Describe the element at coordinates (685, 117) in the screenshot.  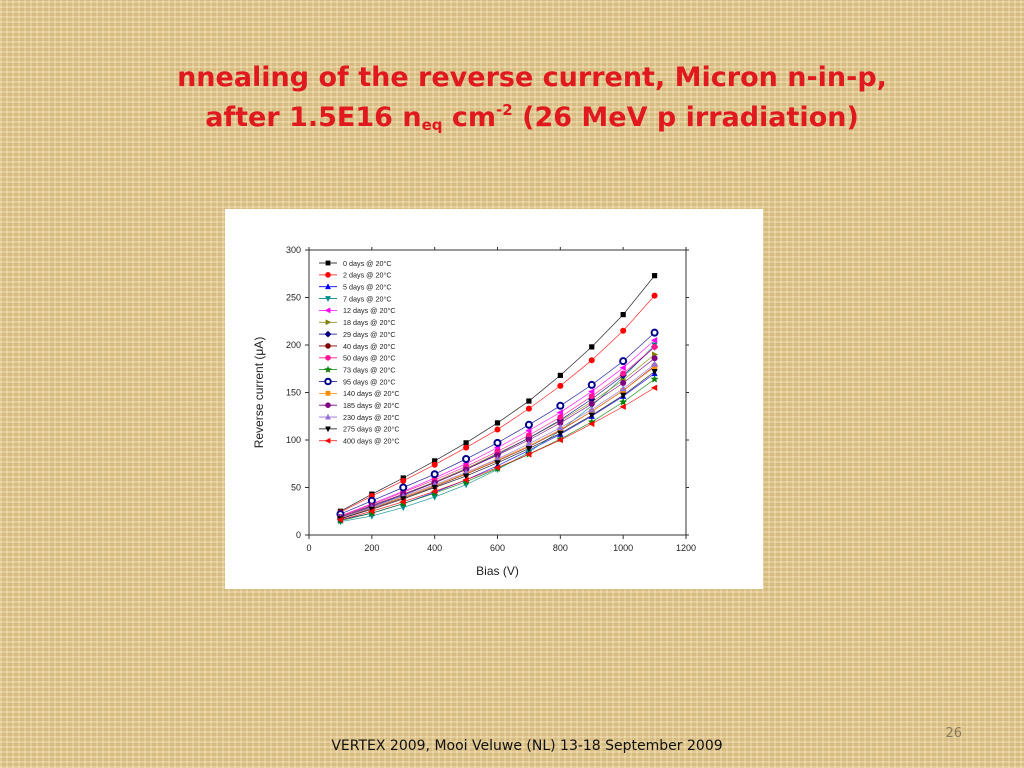
I see `title-line-2-post: (26 MeV p irradiation)` at that location.